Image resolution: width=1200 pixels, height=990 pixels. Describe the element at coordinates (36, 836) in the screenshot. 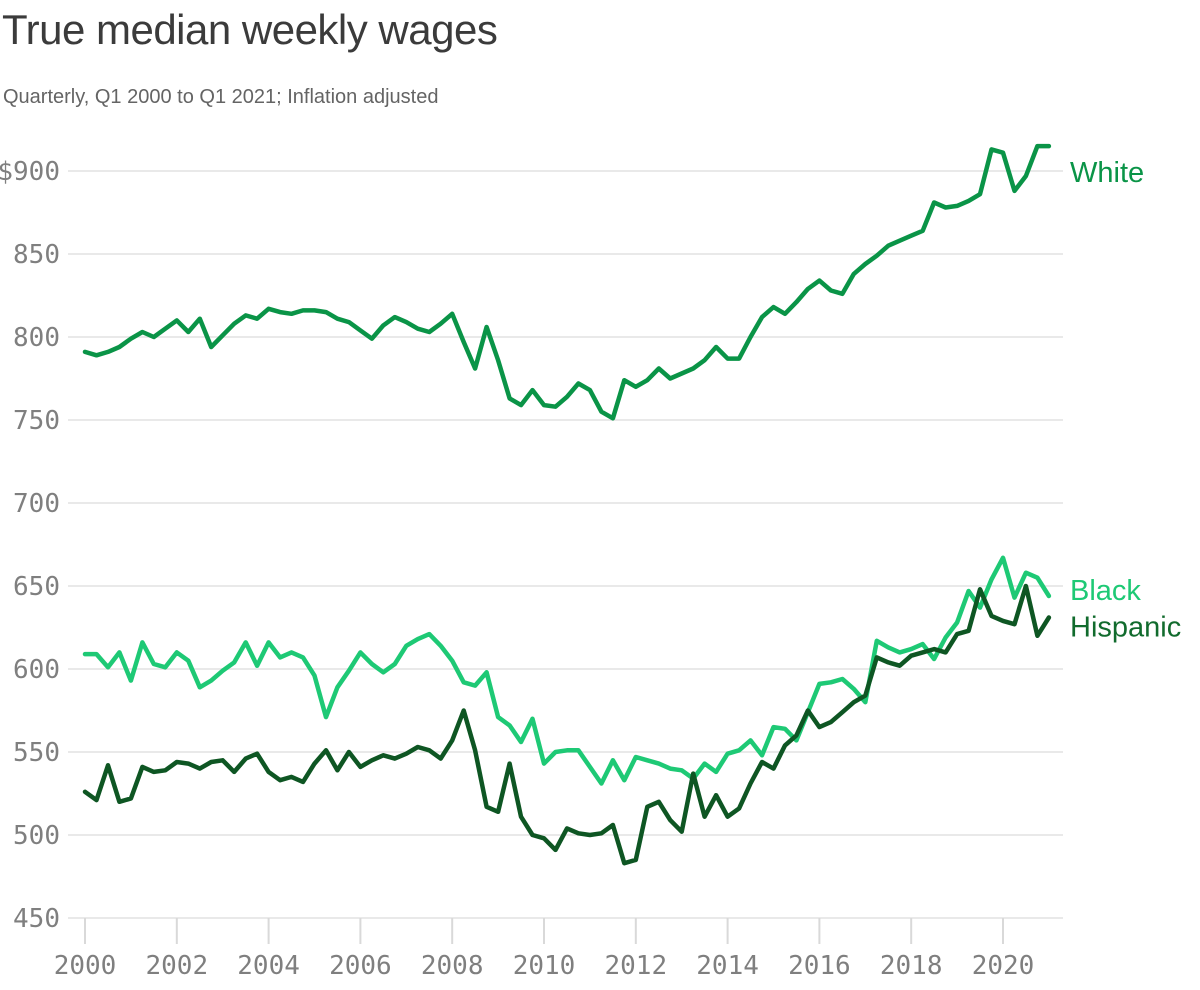

I see `y-axis-tick-label: 500` at that location.